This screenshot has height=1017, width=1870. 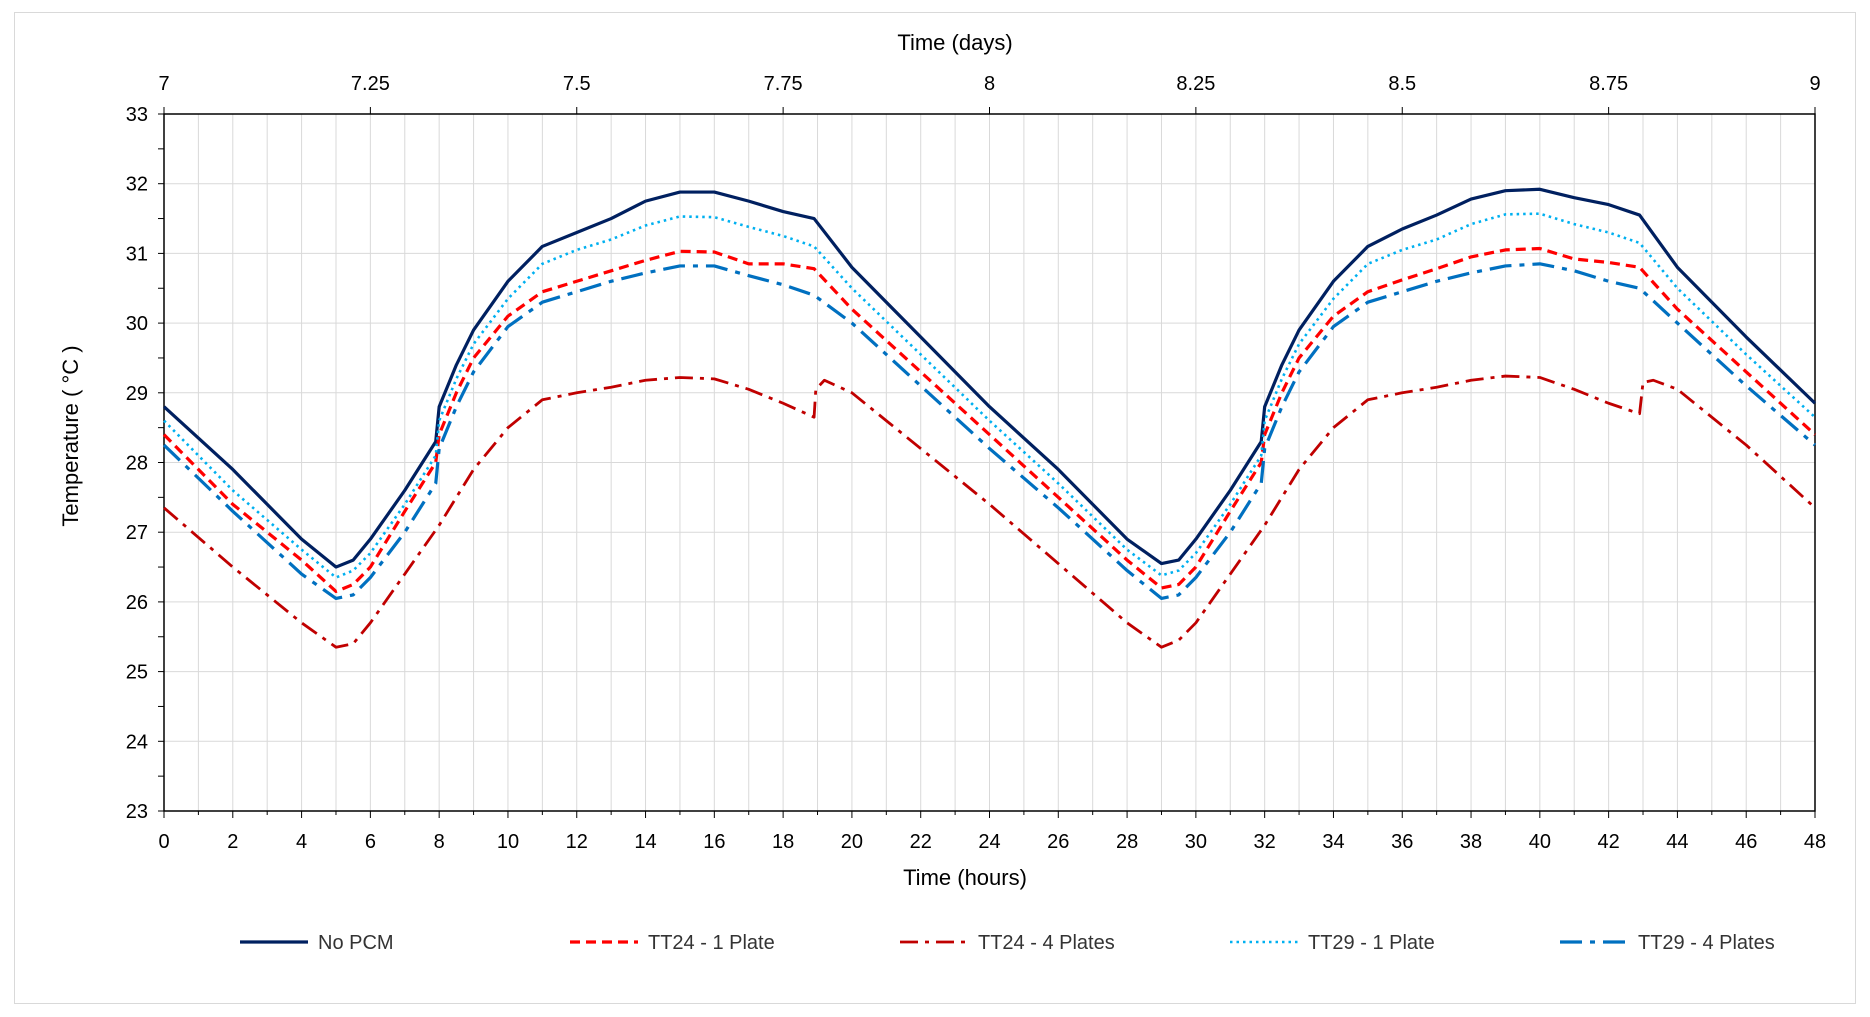 What do you see at coordinates (1609, 842) in the screenshot?
I see `x-tick-label: 42` at bounding box center [1609, 842].